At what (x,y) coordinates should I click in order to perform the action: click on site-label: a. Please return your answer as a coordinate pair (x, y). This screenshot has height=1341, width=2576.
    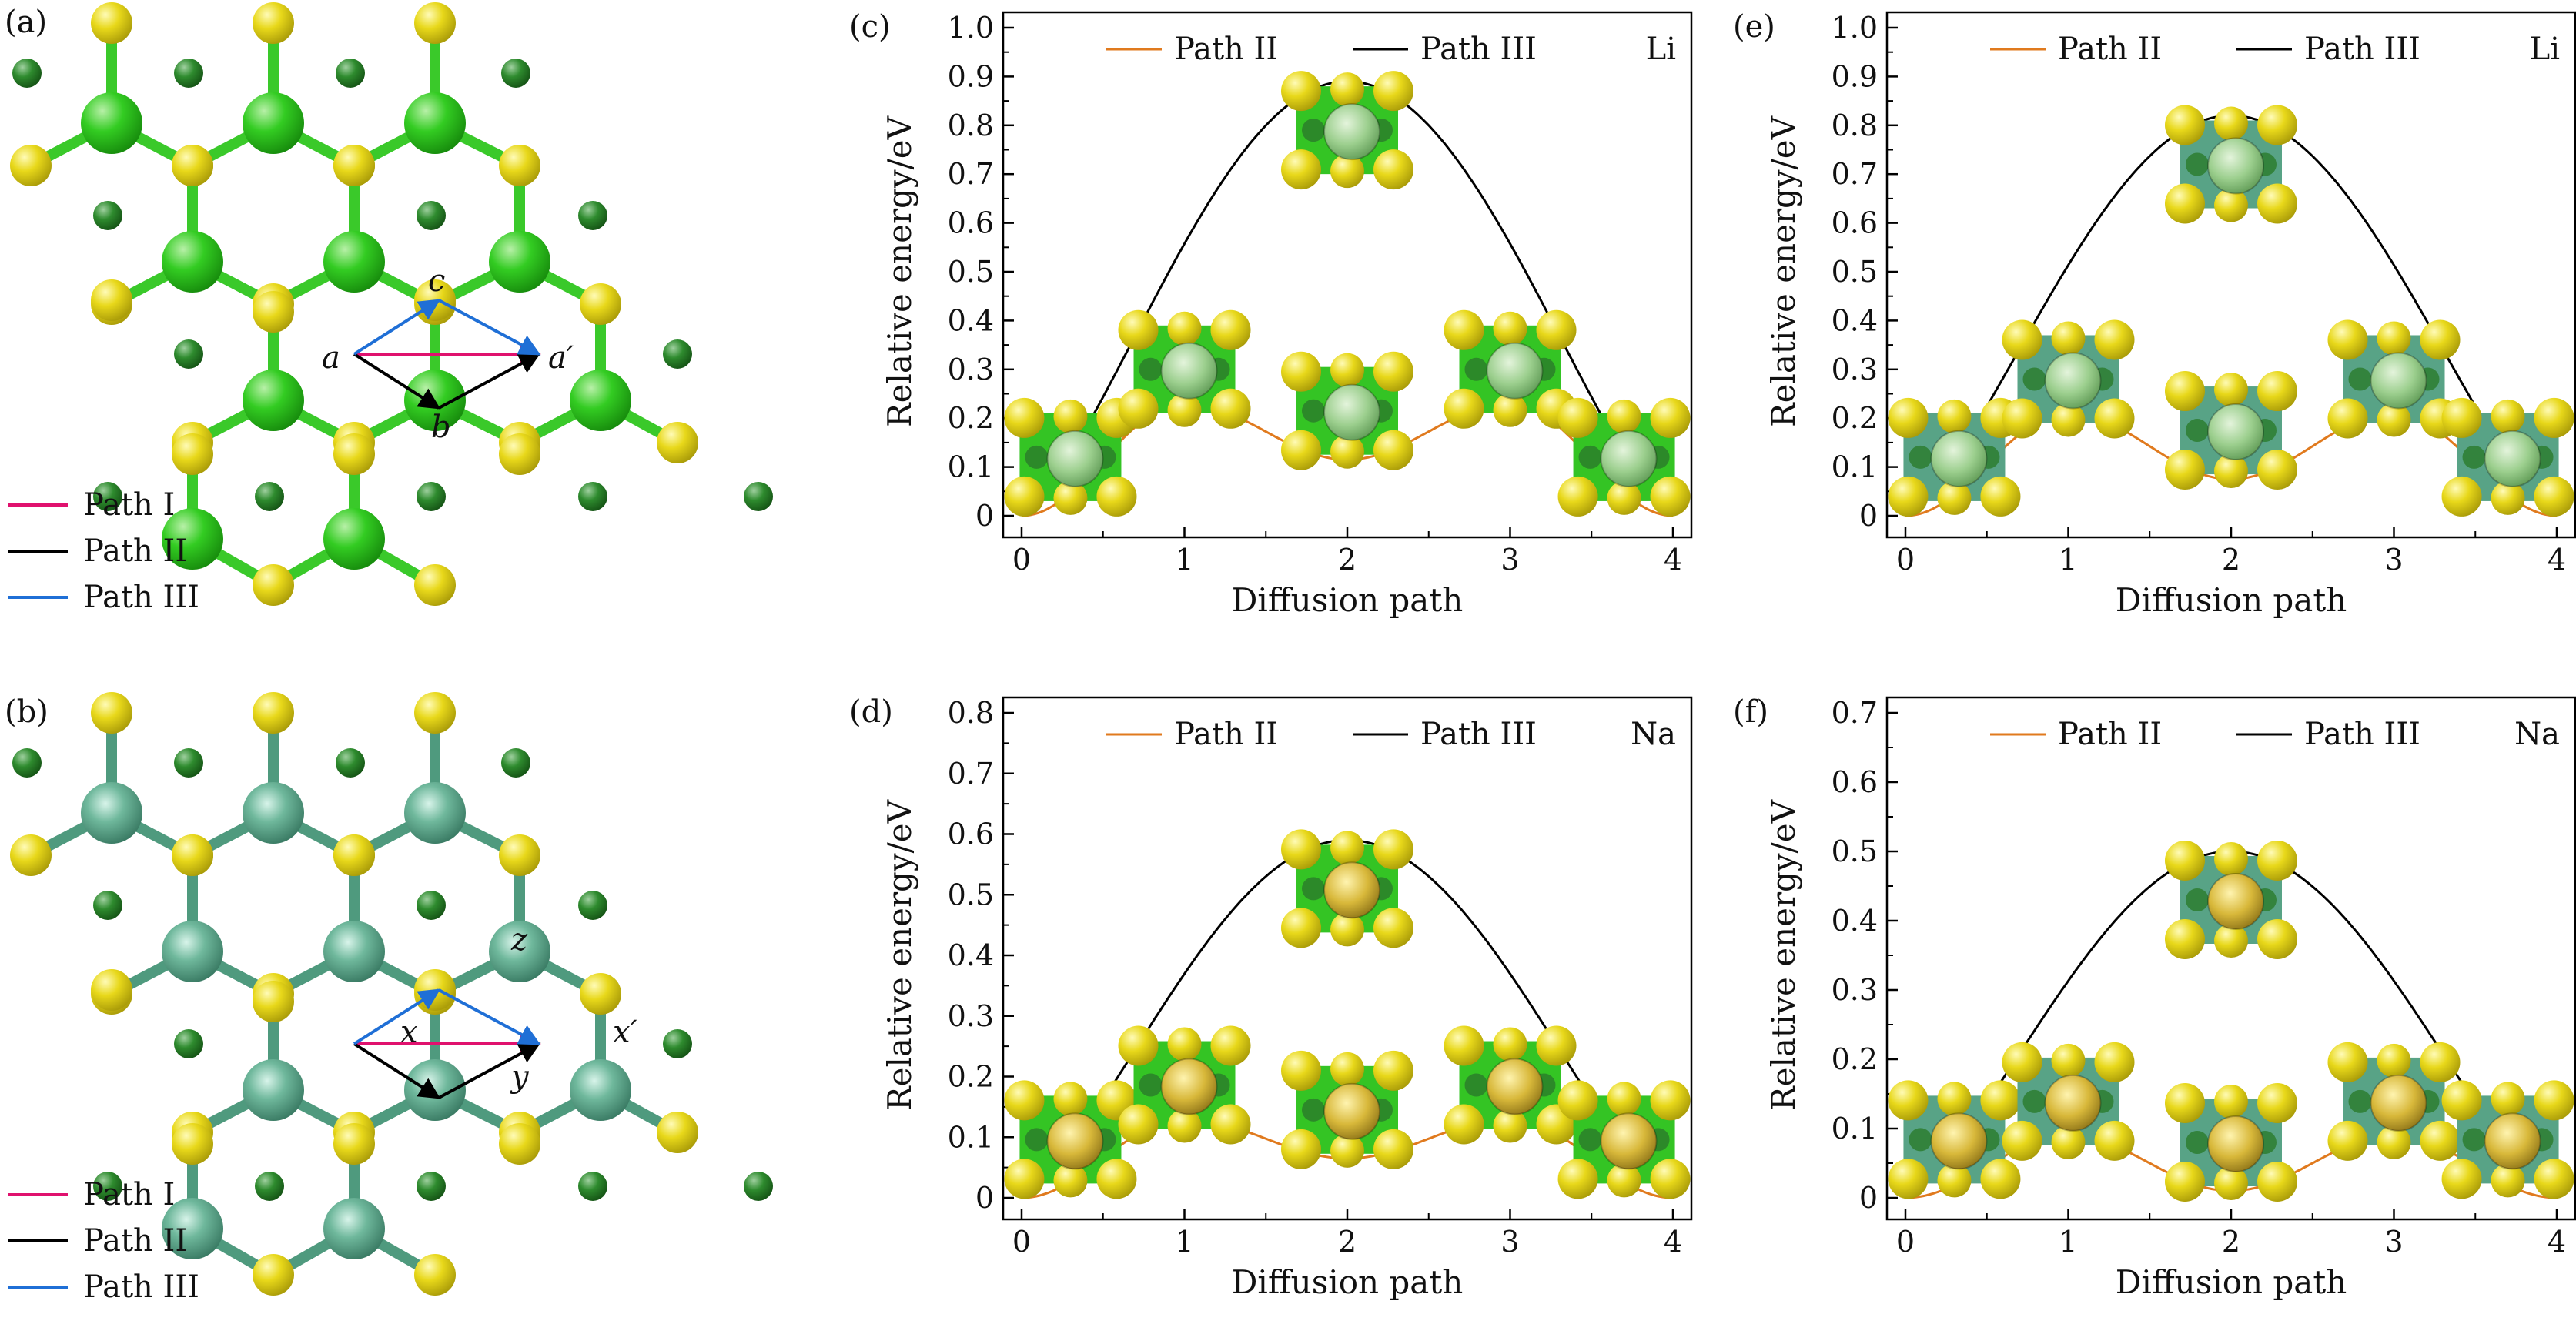
    Looking at the image, I should click on (331, 358).